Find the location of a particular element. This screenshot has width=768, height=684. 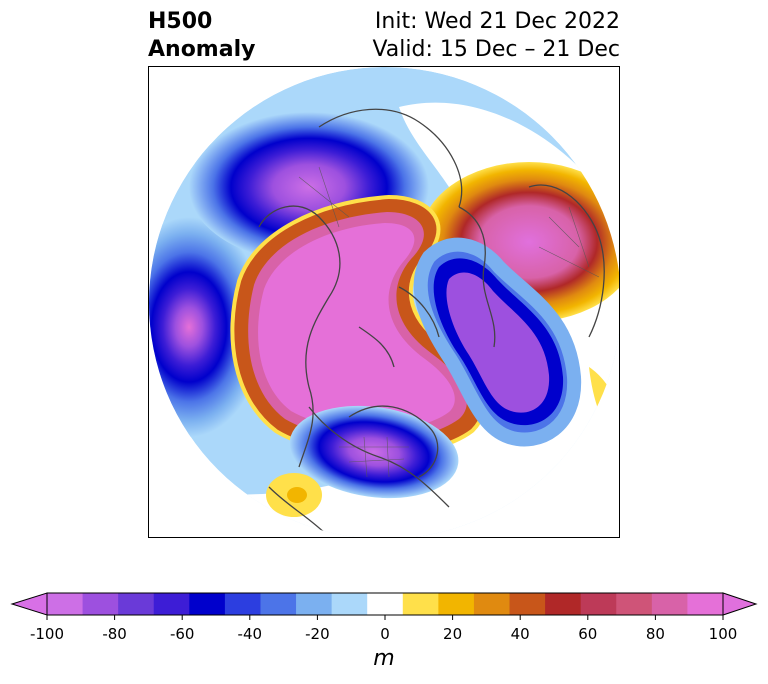

colorbar-tick-label: 20 is located at coordinates (452, 634).